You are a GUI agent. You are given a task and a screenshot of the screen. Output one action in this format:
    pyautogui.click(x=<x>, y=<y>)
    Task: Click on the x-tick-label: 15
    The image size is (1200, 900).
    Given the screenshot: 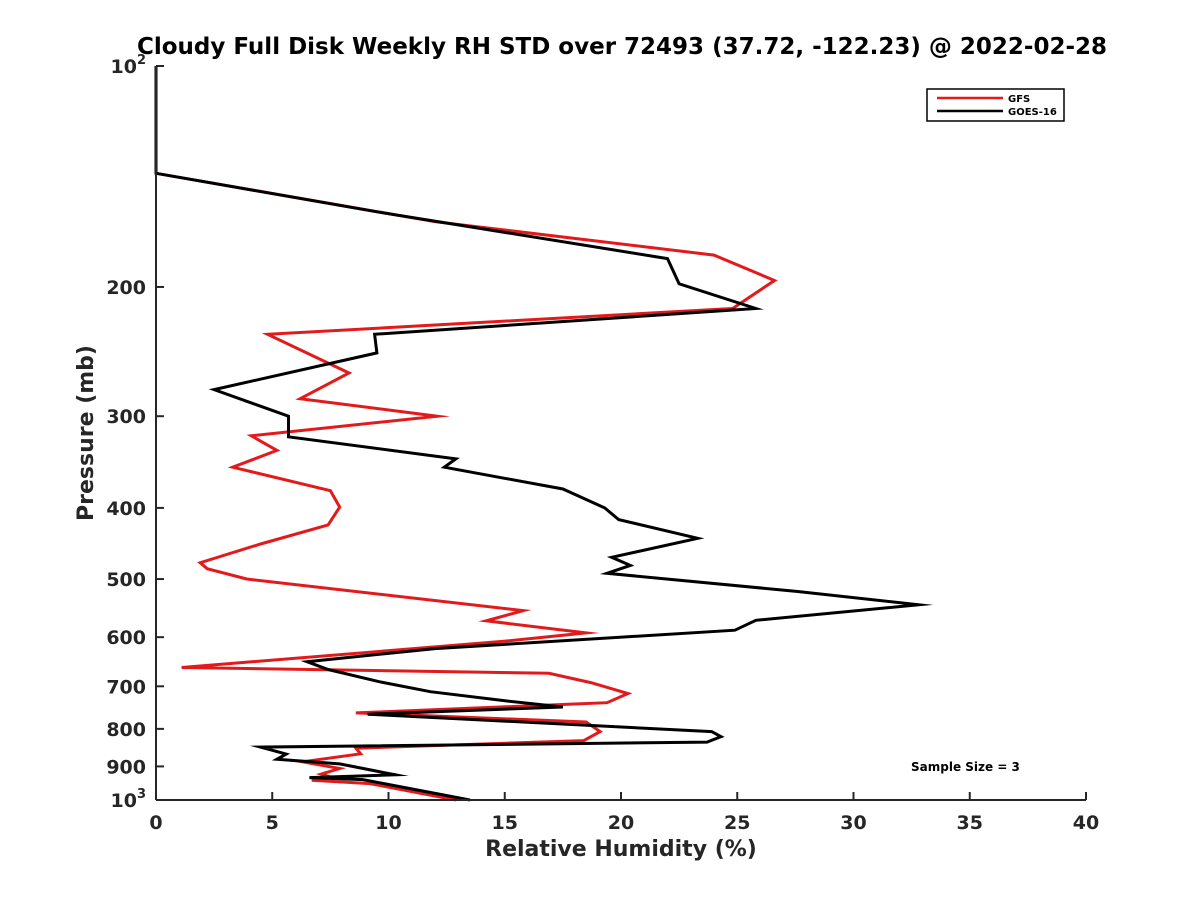 What is the action you would take?
    pyautogui.click(x=505, y=823)
    